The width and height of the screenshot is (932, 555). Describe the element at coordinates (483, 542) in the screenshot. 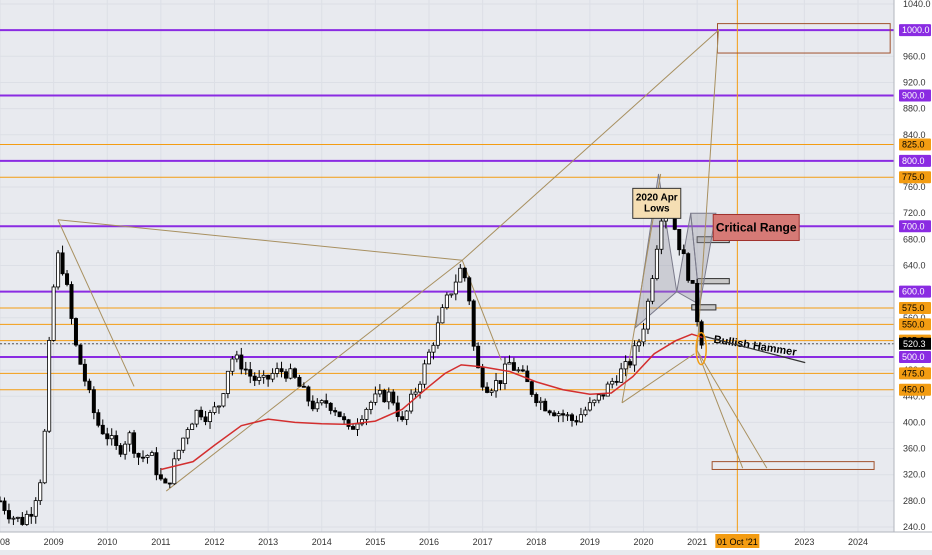

I see `time-tick-label: 2017` at that location.